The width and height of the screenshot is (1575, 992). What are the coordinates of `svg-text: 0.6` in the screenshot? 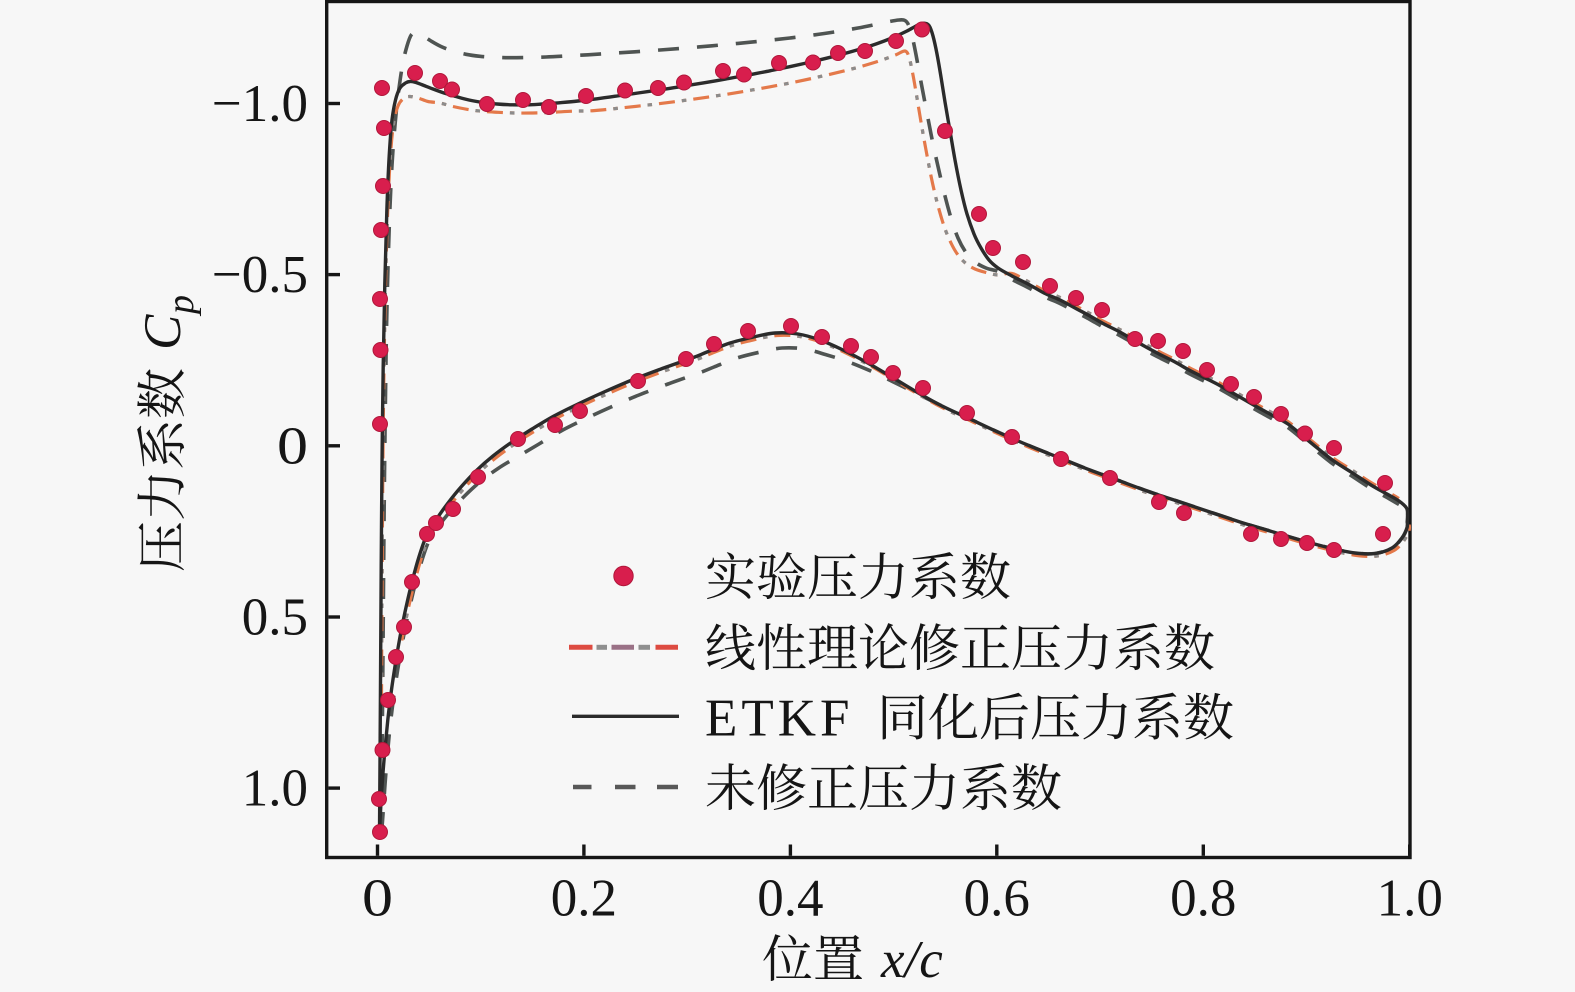 It's located at (997, 899).